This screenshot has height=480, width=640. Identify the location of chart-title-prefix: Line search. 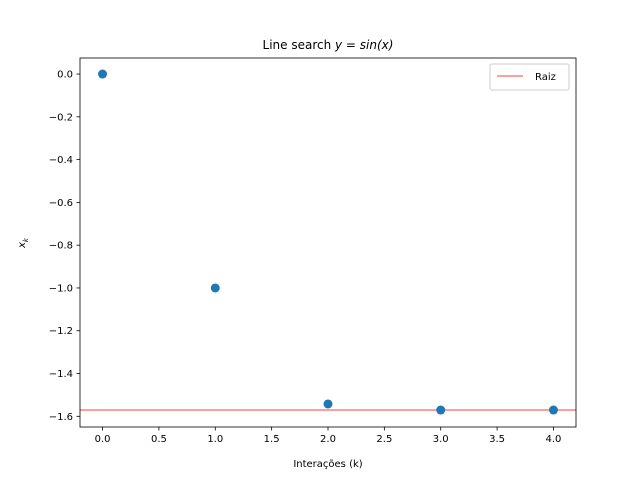
(299, 45).